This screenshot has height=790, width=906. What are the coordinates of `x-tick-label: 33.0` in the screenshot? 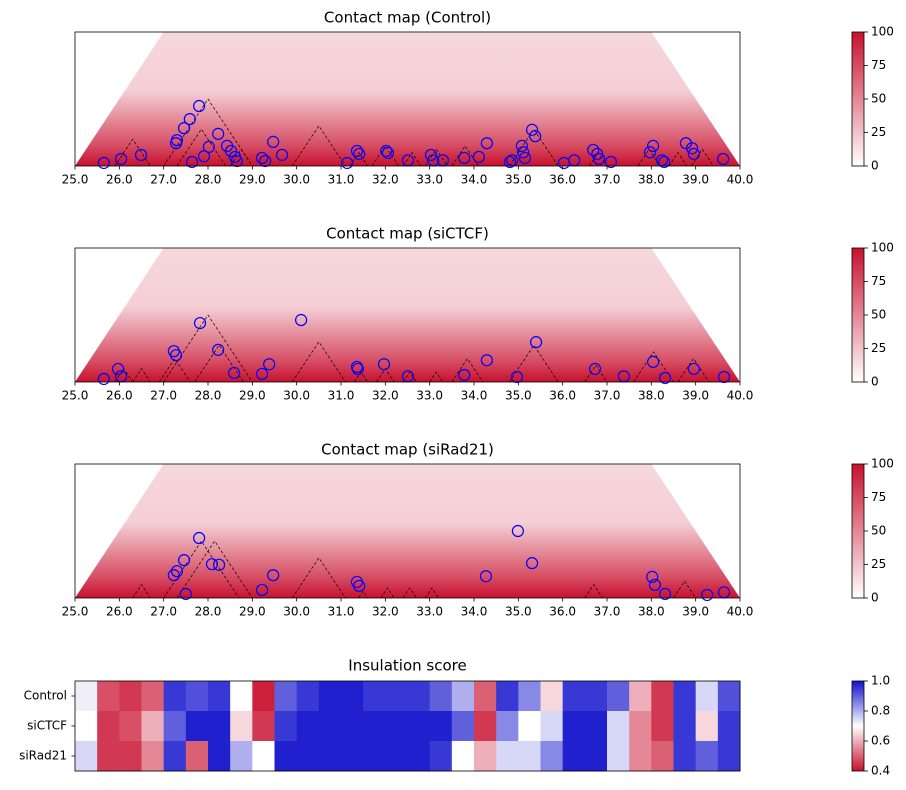 It's located at (429, 396).